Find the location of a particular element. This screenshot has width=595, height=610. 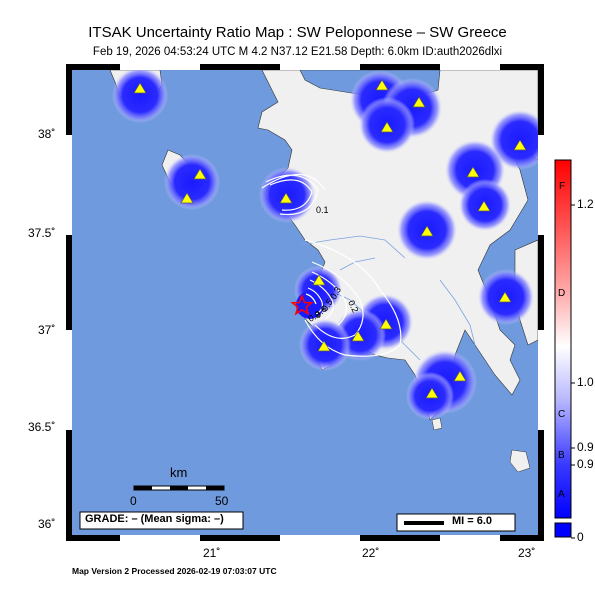

colorbar-grade: A is located at coordinates (561, 494).